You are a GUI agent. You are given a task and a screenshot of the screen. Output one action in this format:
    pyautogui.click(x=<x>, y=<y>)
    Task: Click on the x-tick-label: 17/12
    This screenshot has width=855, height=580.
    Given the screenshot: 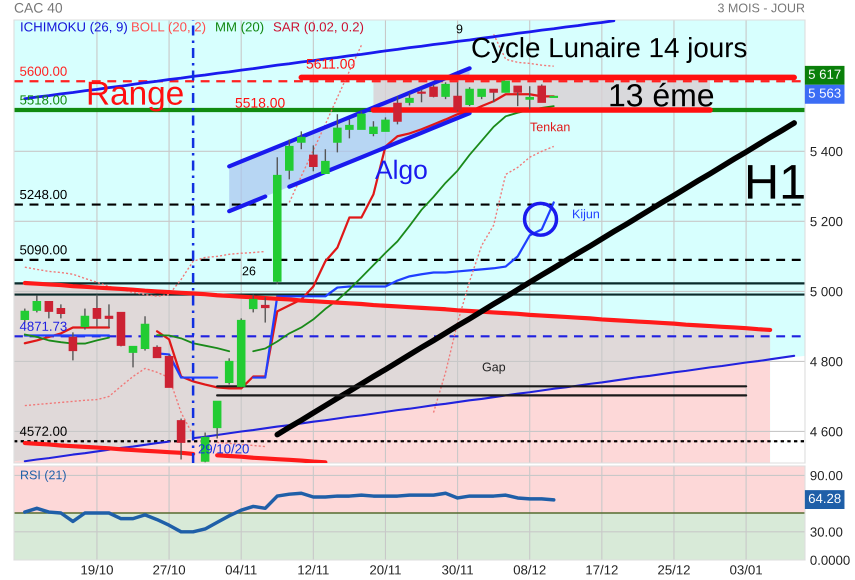 What is the action you would take?
    pyautogui.click(x=602, y=569)
    